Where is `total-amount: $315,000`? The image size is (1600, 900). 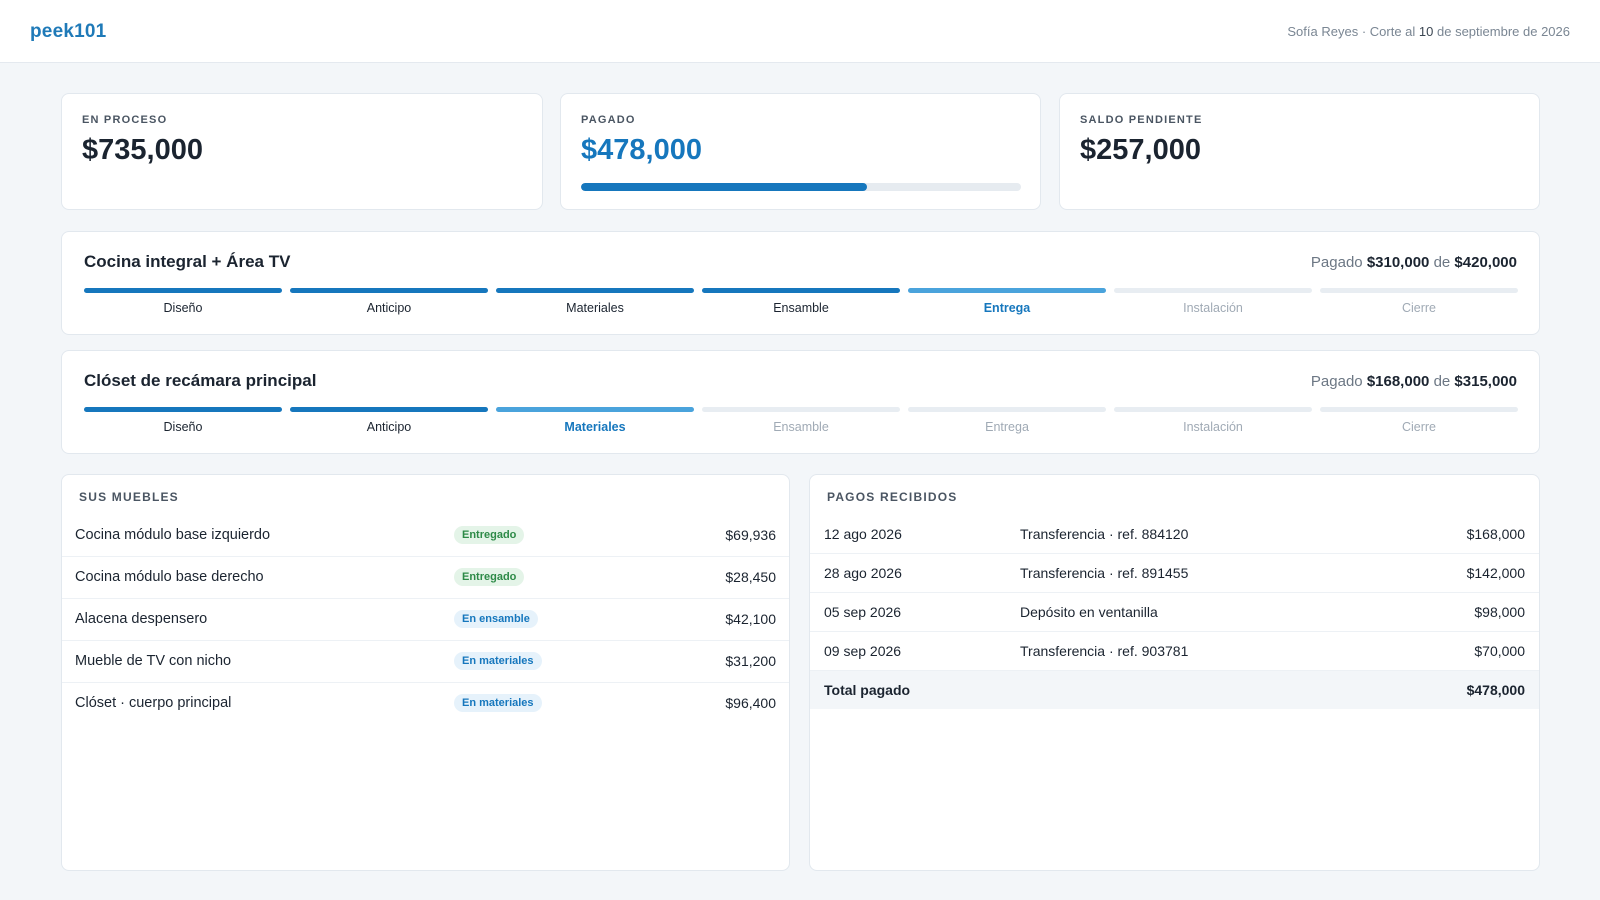 total-amount: $315,000 is located at coordinates (1485, 381).